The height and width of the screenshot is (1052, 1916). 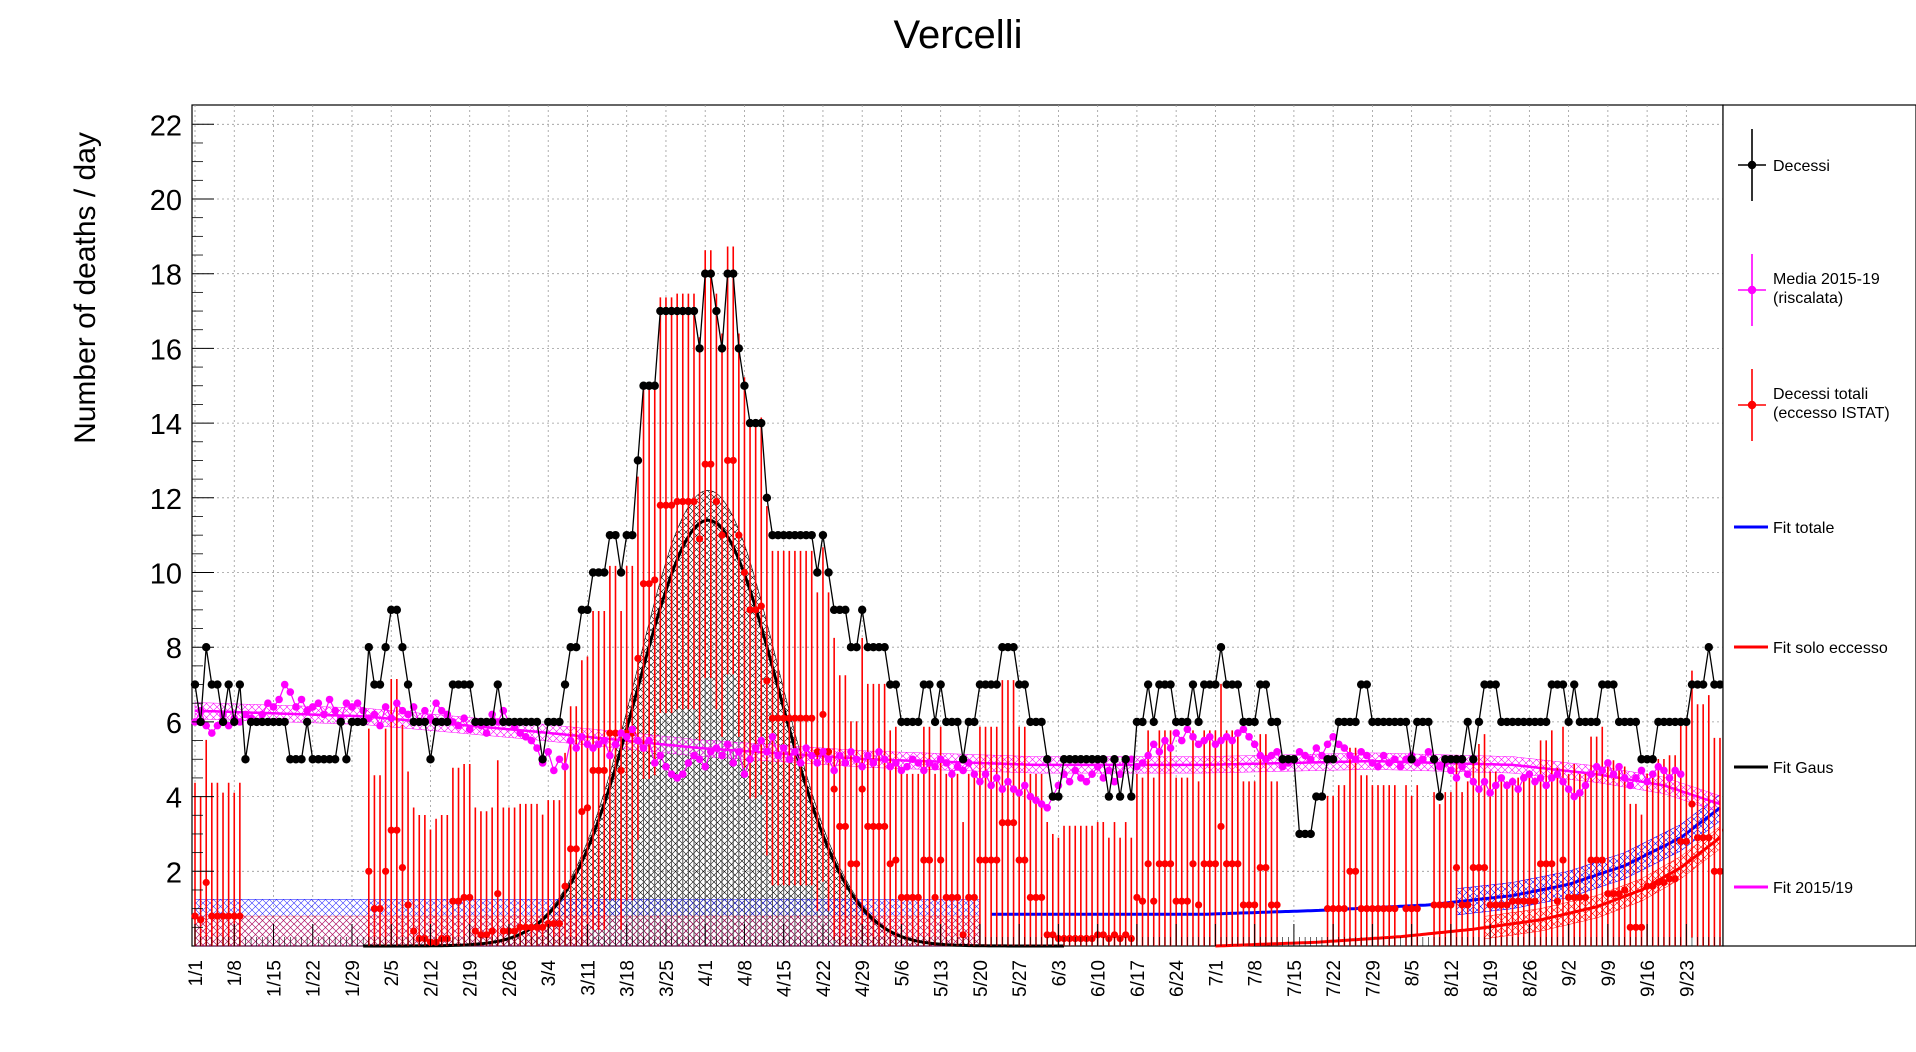 I want to click on x-tick-label: 5/20, so click(x=981, y=978).